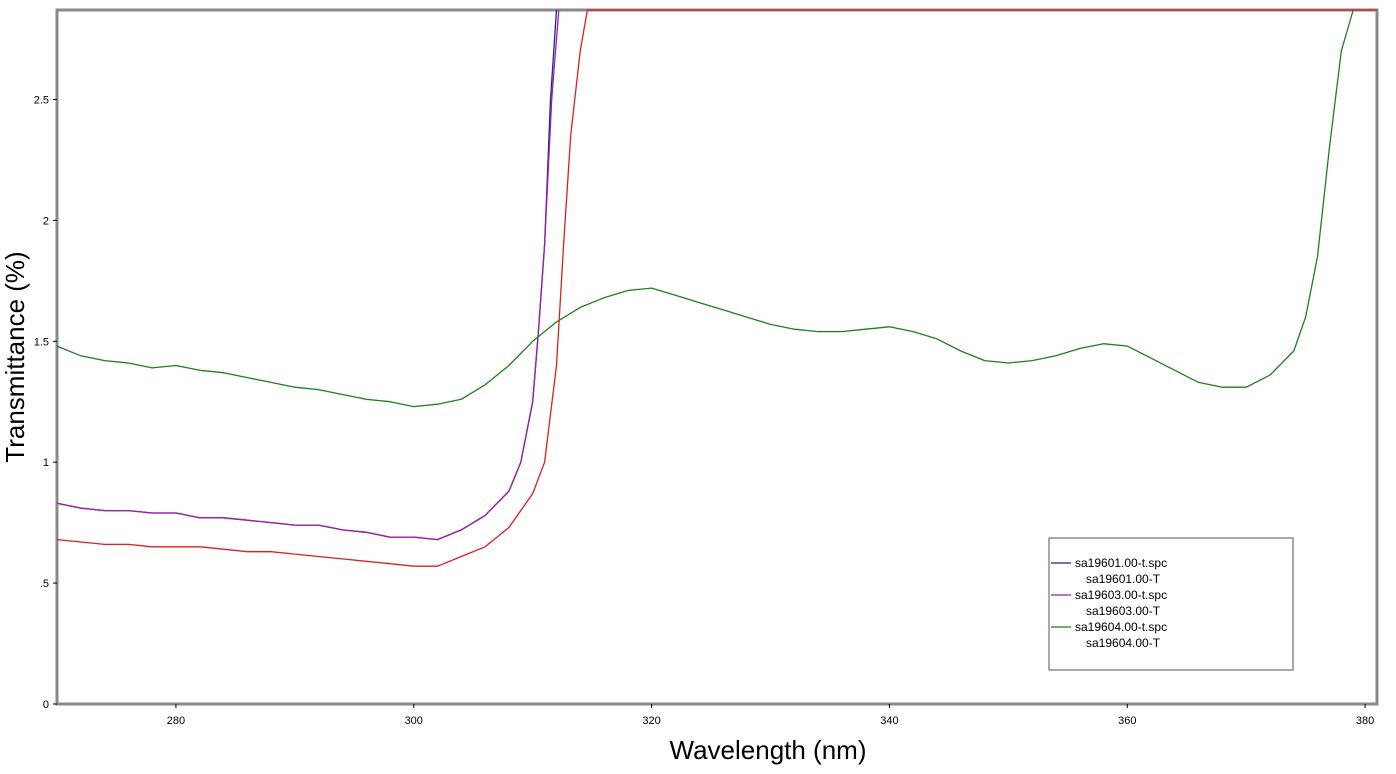 The image size is (1396, 774). What do you see at coordinates (41, 342) in the screenshot?
I see `y-tick-label: 1.5` at bounding box center [41, 342].